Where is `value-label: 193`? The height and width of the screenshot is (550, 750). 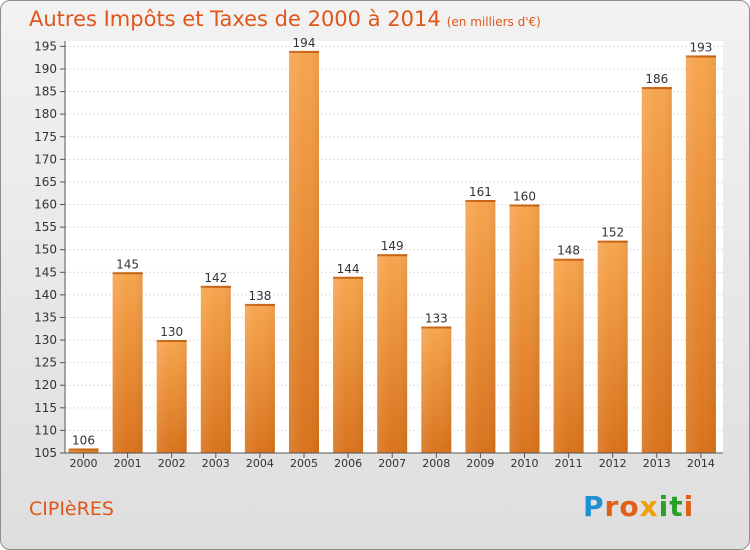
value-label: 193 is located at coordinates (700, 47).